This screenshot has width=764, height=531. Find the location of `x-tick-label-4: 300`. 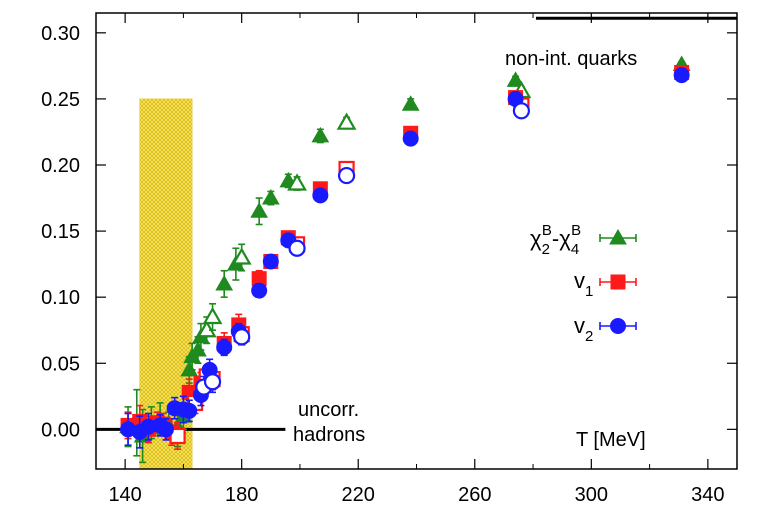

x-tick-label-4: 300 is located at coordinates (591, 495).